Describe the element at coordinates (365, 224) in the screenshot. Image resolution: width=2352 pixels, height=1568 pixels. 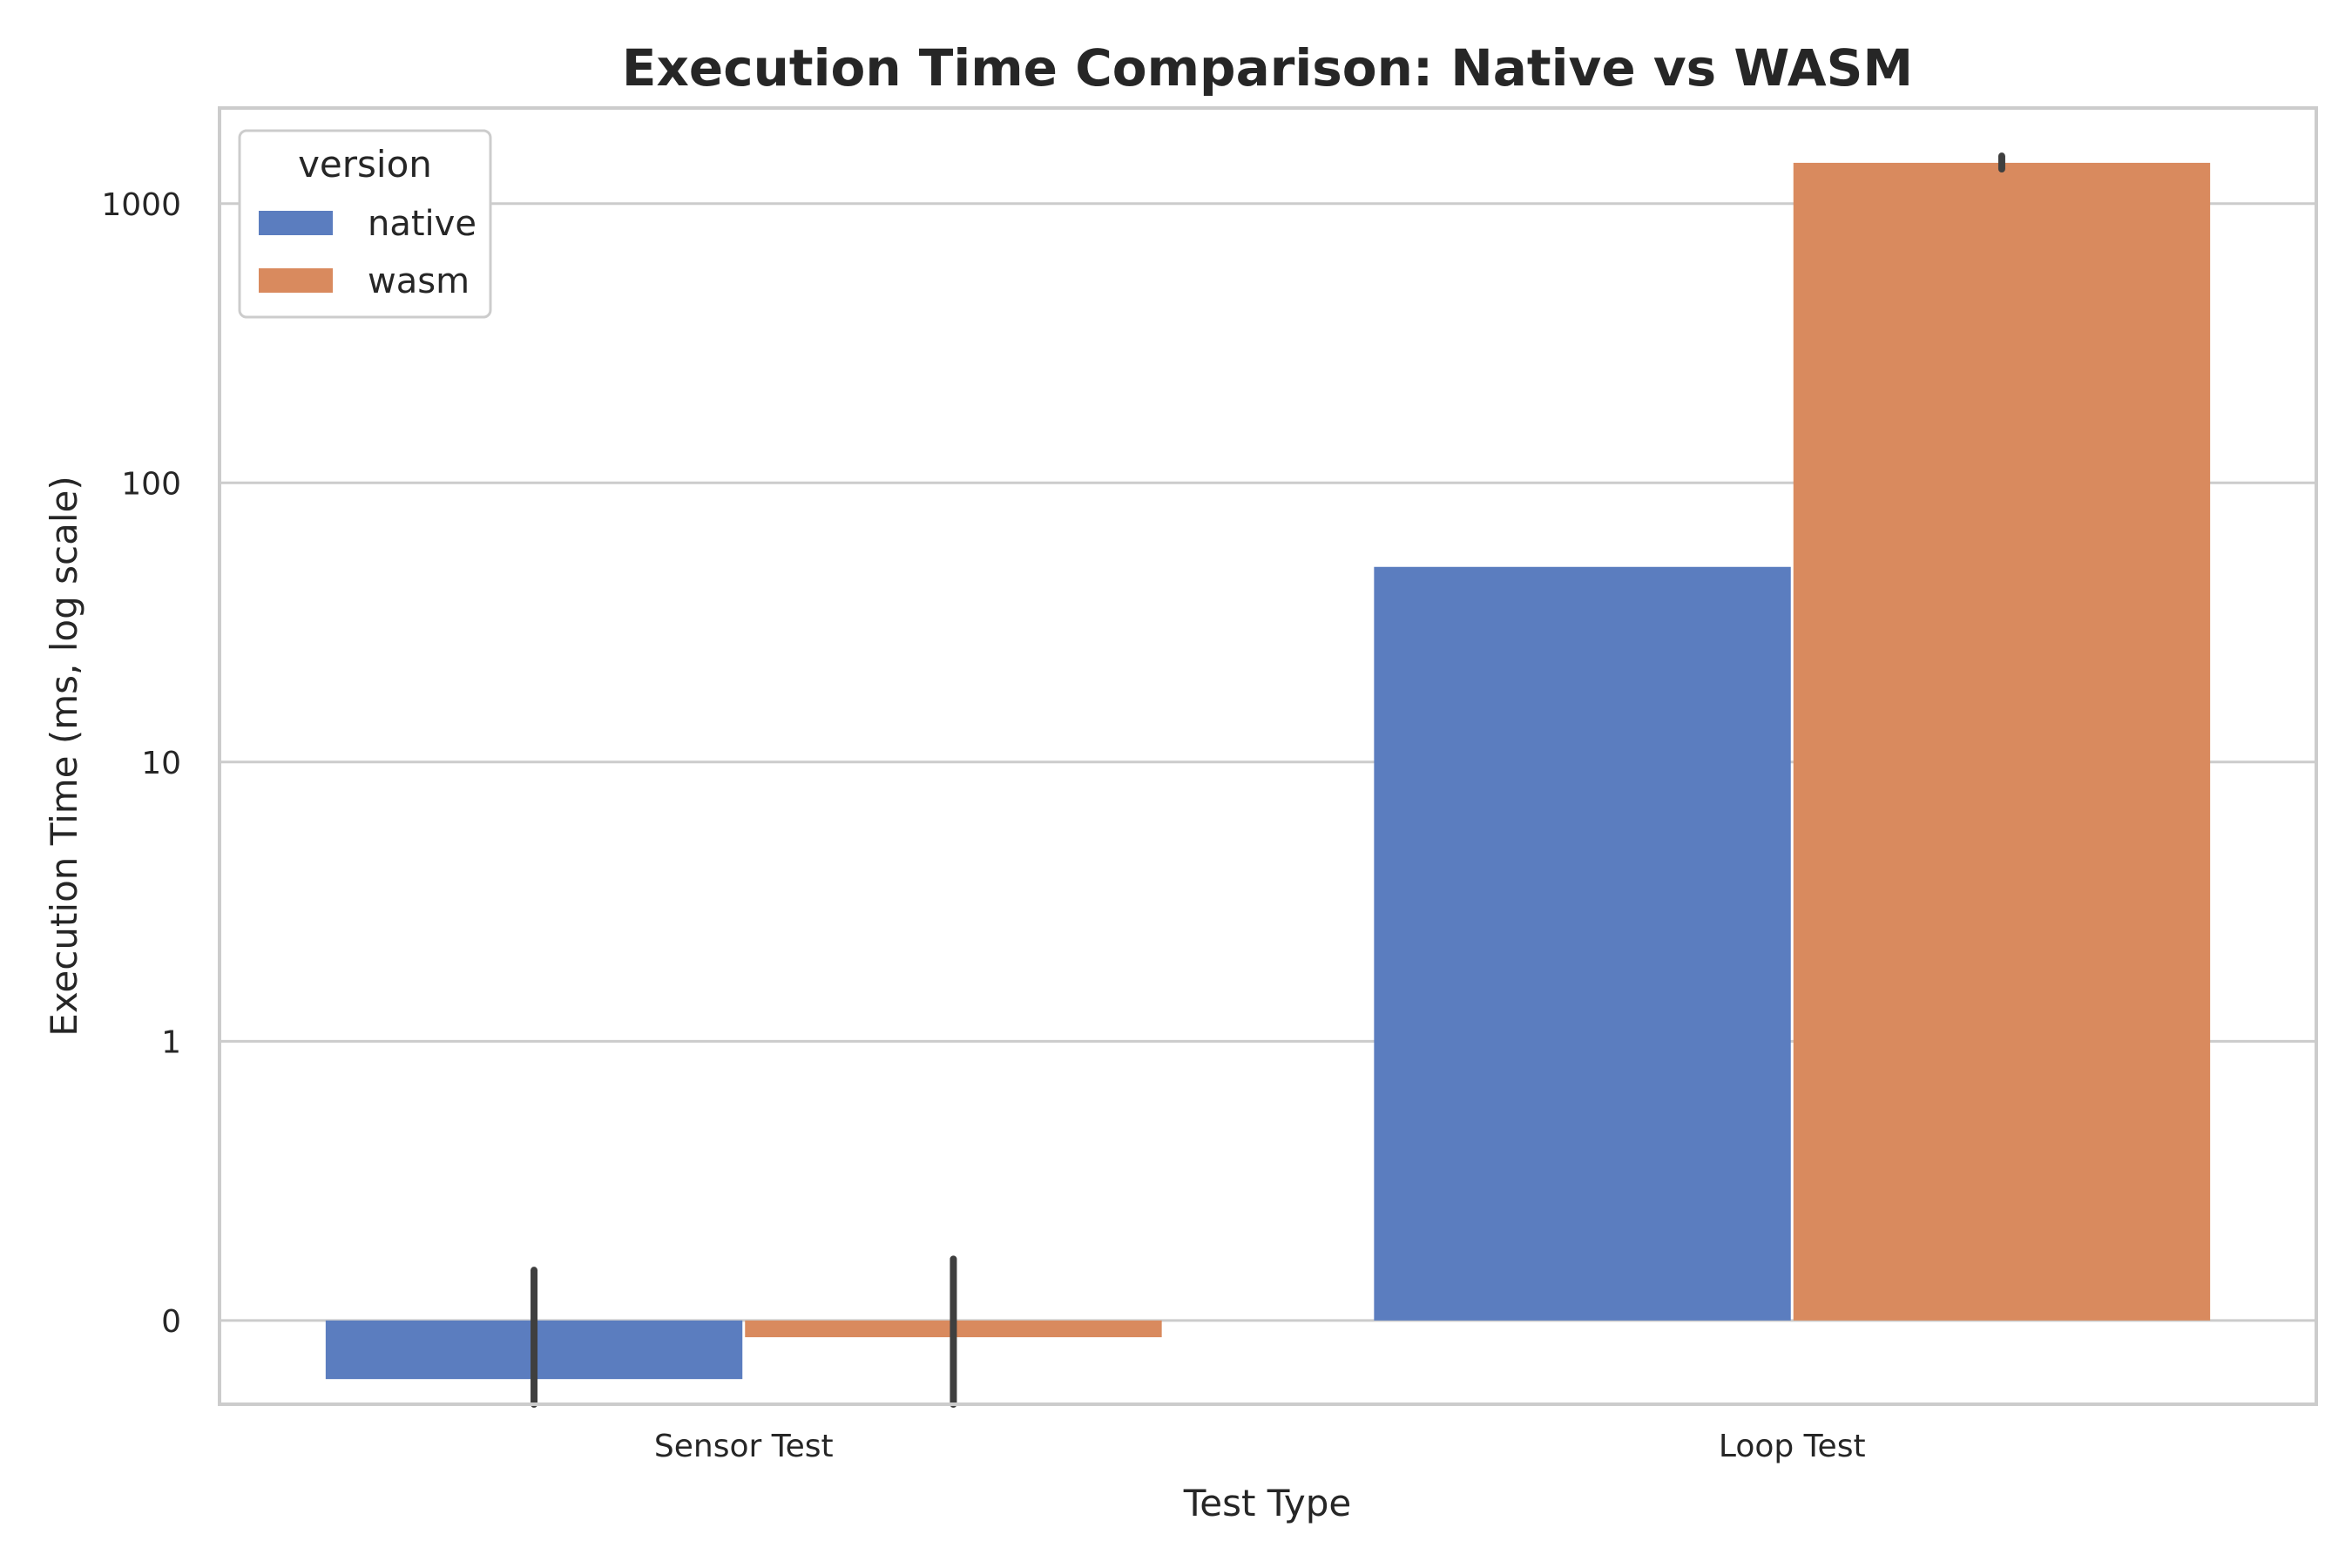
I see `legend: version native wasm` at that location.